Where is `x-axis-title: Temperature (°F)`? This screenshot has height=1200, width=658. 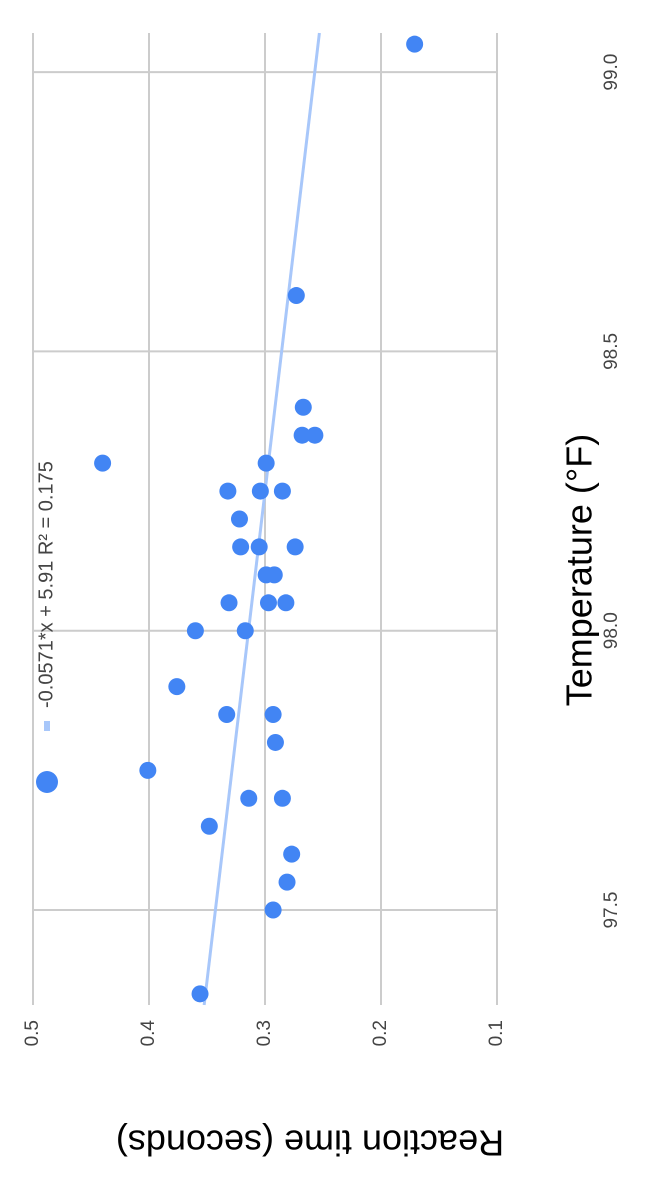 x-axis-title: Temperature (°F) is located at coordinates (579, 570).